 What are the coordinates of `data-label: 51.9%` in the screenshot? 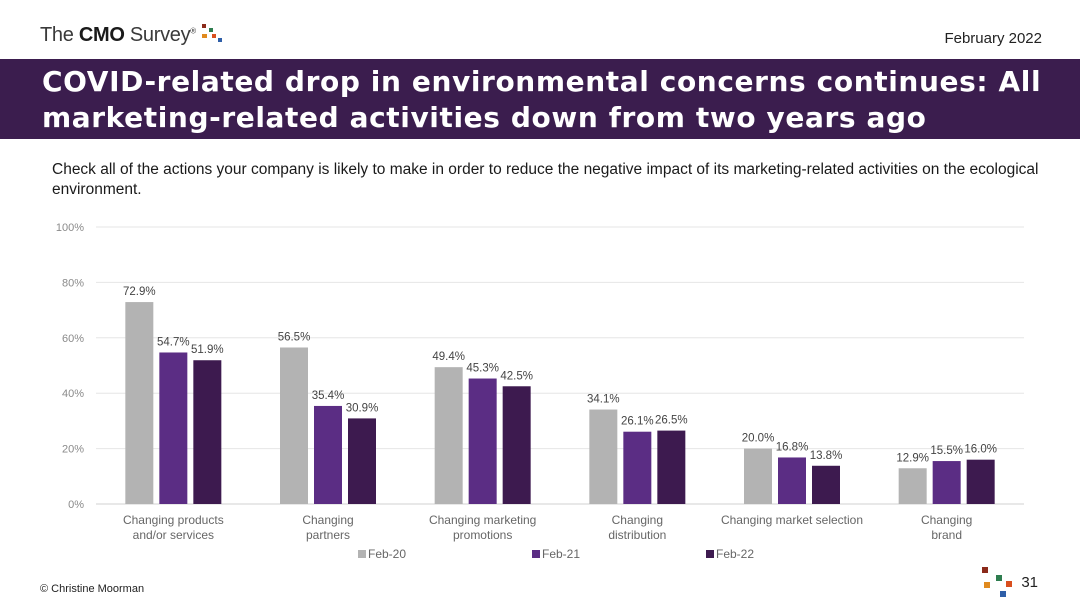 It's located at (207, 350).